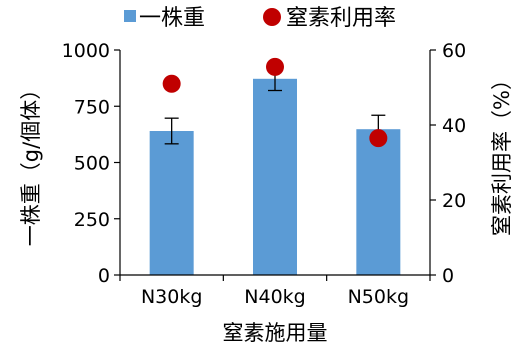 This screenshot has width=523, height=360. Describe the element at coordinates (378, 138) in the screenshot. I see `dot-N50kg` at that location.